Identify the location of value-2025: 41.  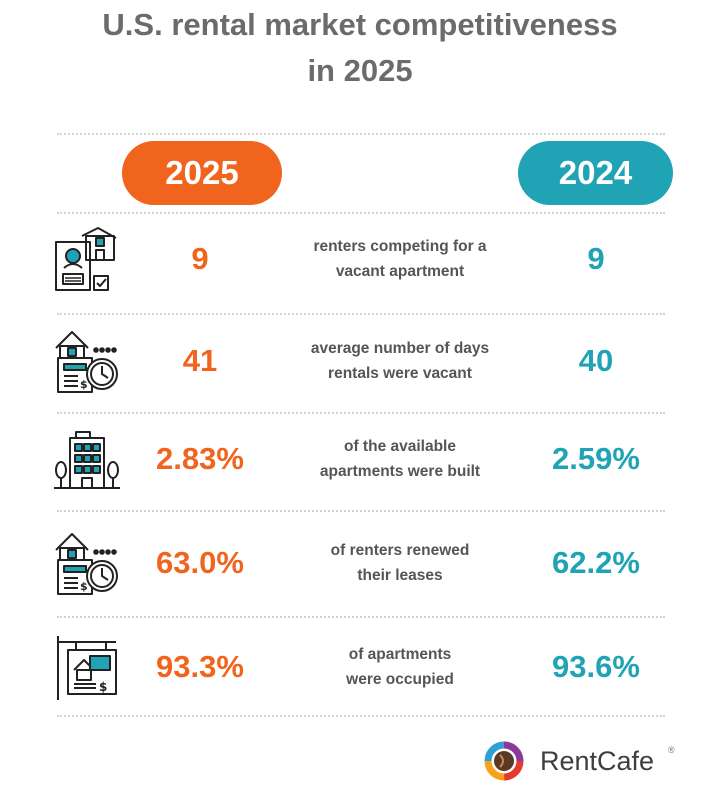
(200, 360).